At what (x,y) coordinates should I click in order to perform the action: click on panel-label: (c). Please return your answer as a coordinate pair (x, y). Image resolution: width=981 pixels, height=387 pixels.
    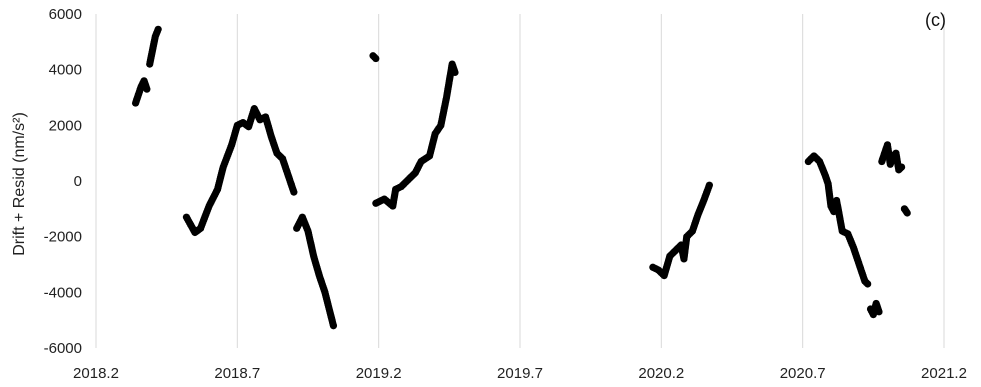
    Looking at the image, I should click on (935, 20).